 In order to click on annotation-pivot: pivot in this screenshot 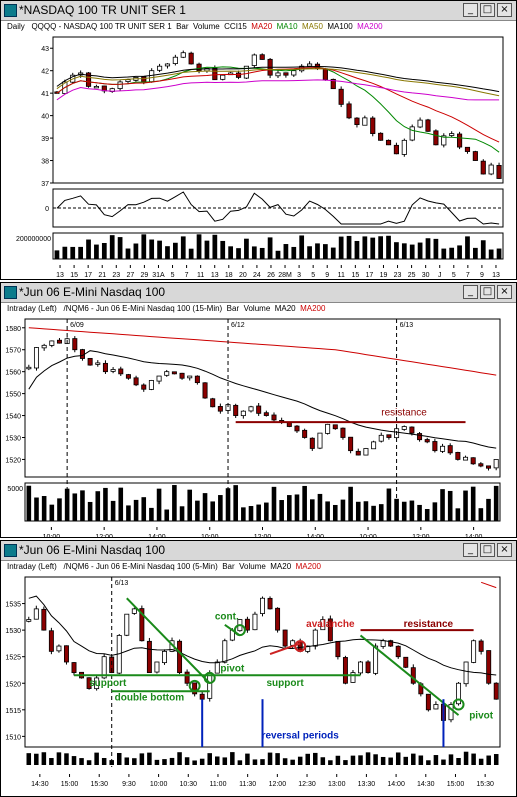, I will do `click(481, 715)`.